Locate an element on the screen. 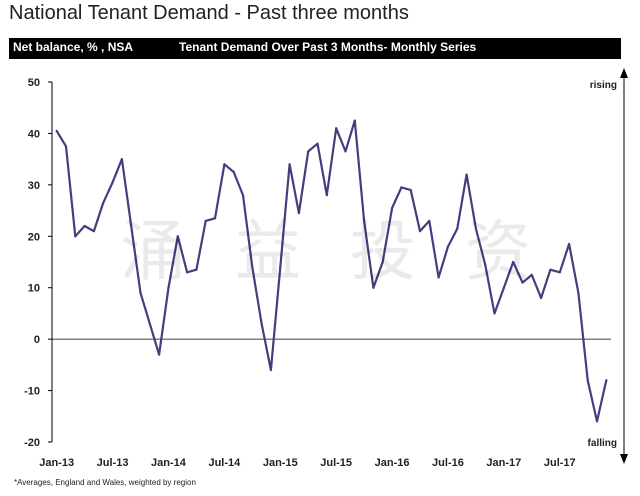 This screenshot has height=496, width=640. y-tick-label: 40 is located at coordinates (34, 134).